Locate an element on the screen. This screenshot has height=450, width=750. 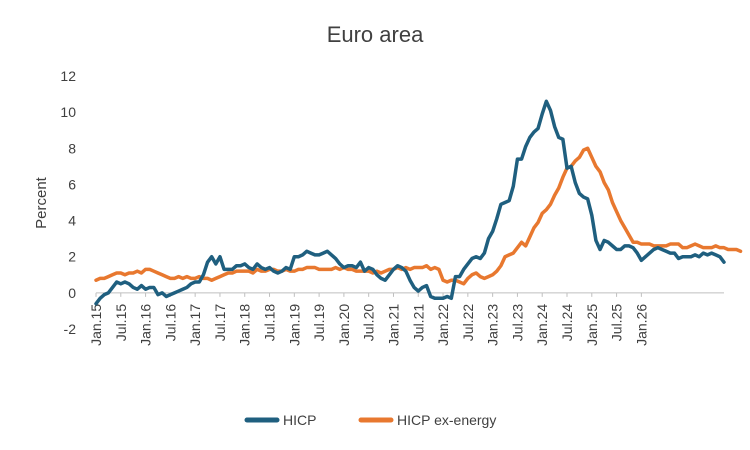
x-tick-label: Jul.17 is located at coordinates (220, 323).